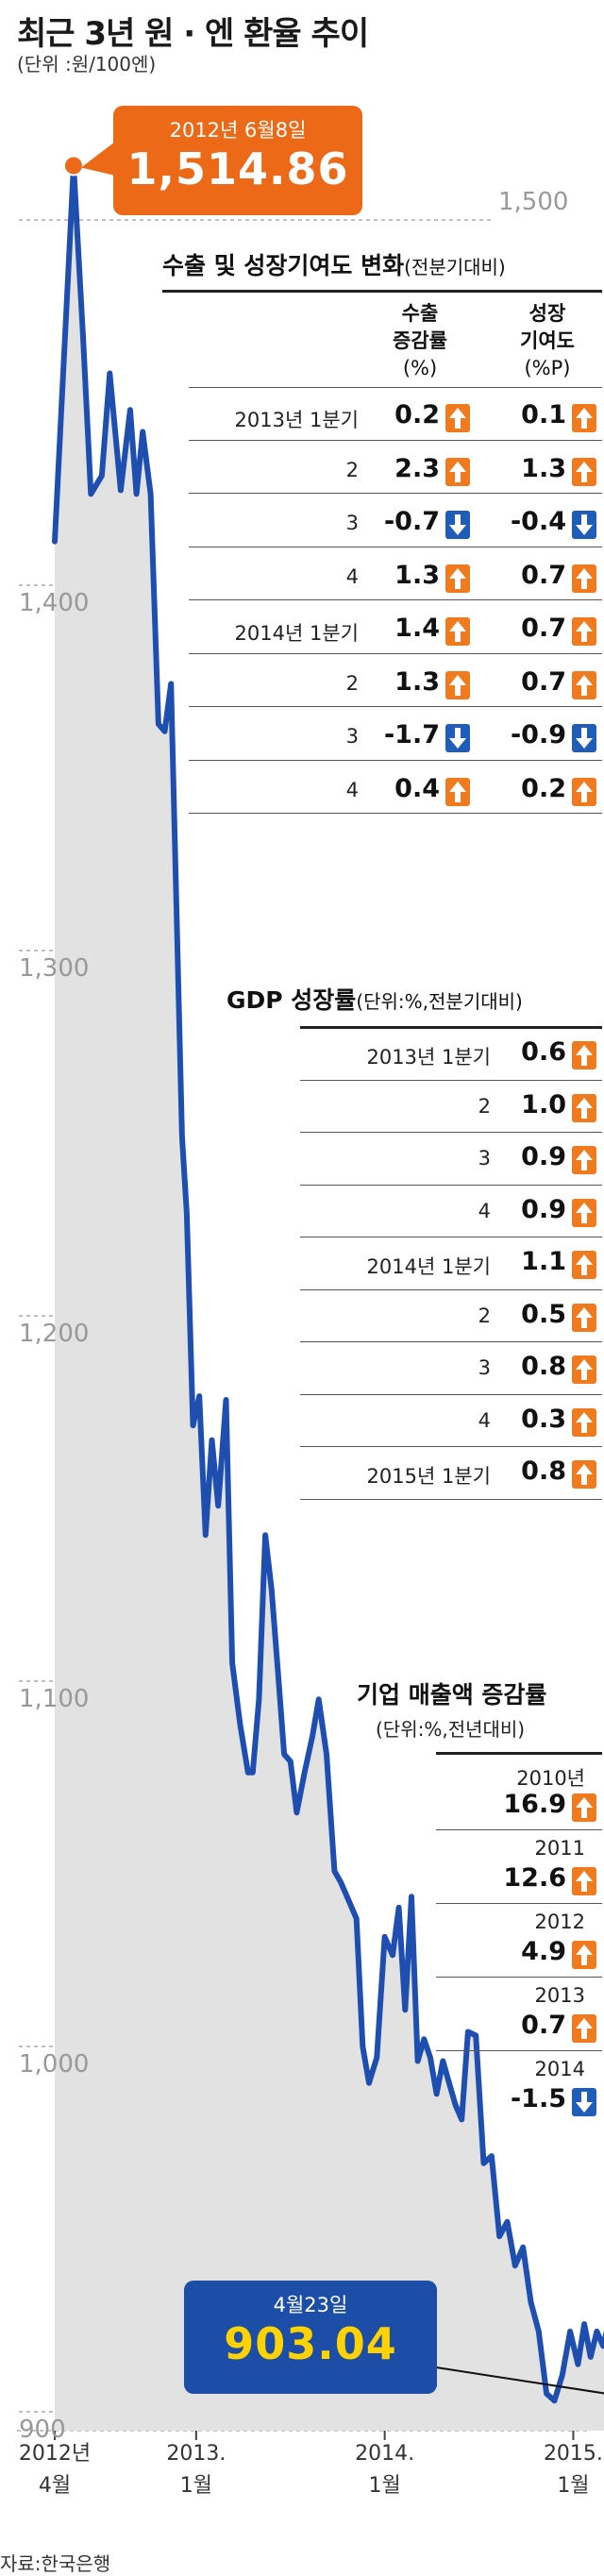 Image resolution: width=604 pixels, height=2576 pixels. Describe the element at coordinates (417, 468) in the screenshot. I see `row-value: 2.3` at that location.